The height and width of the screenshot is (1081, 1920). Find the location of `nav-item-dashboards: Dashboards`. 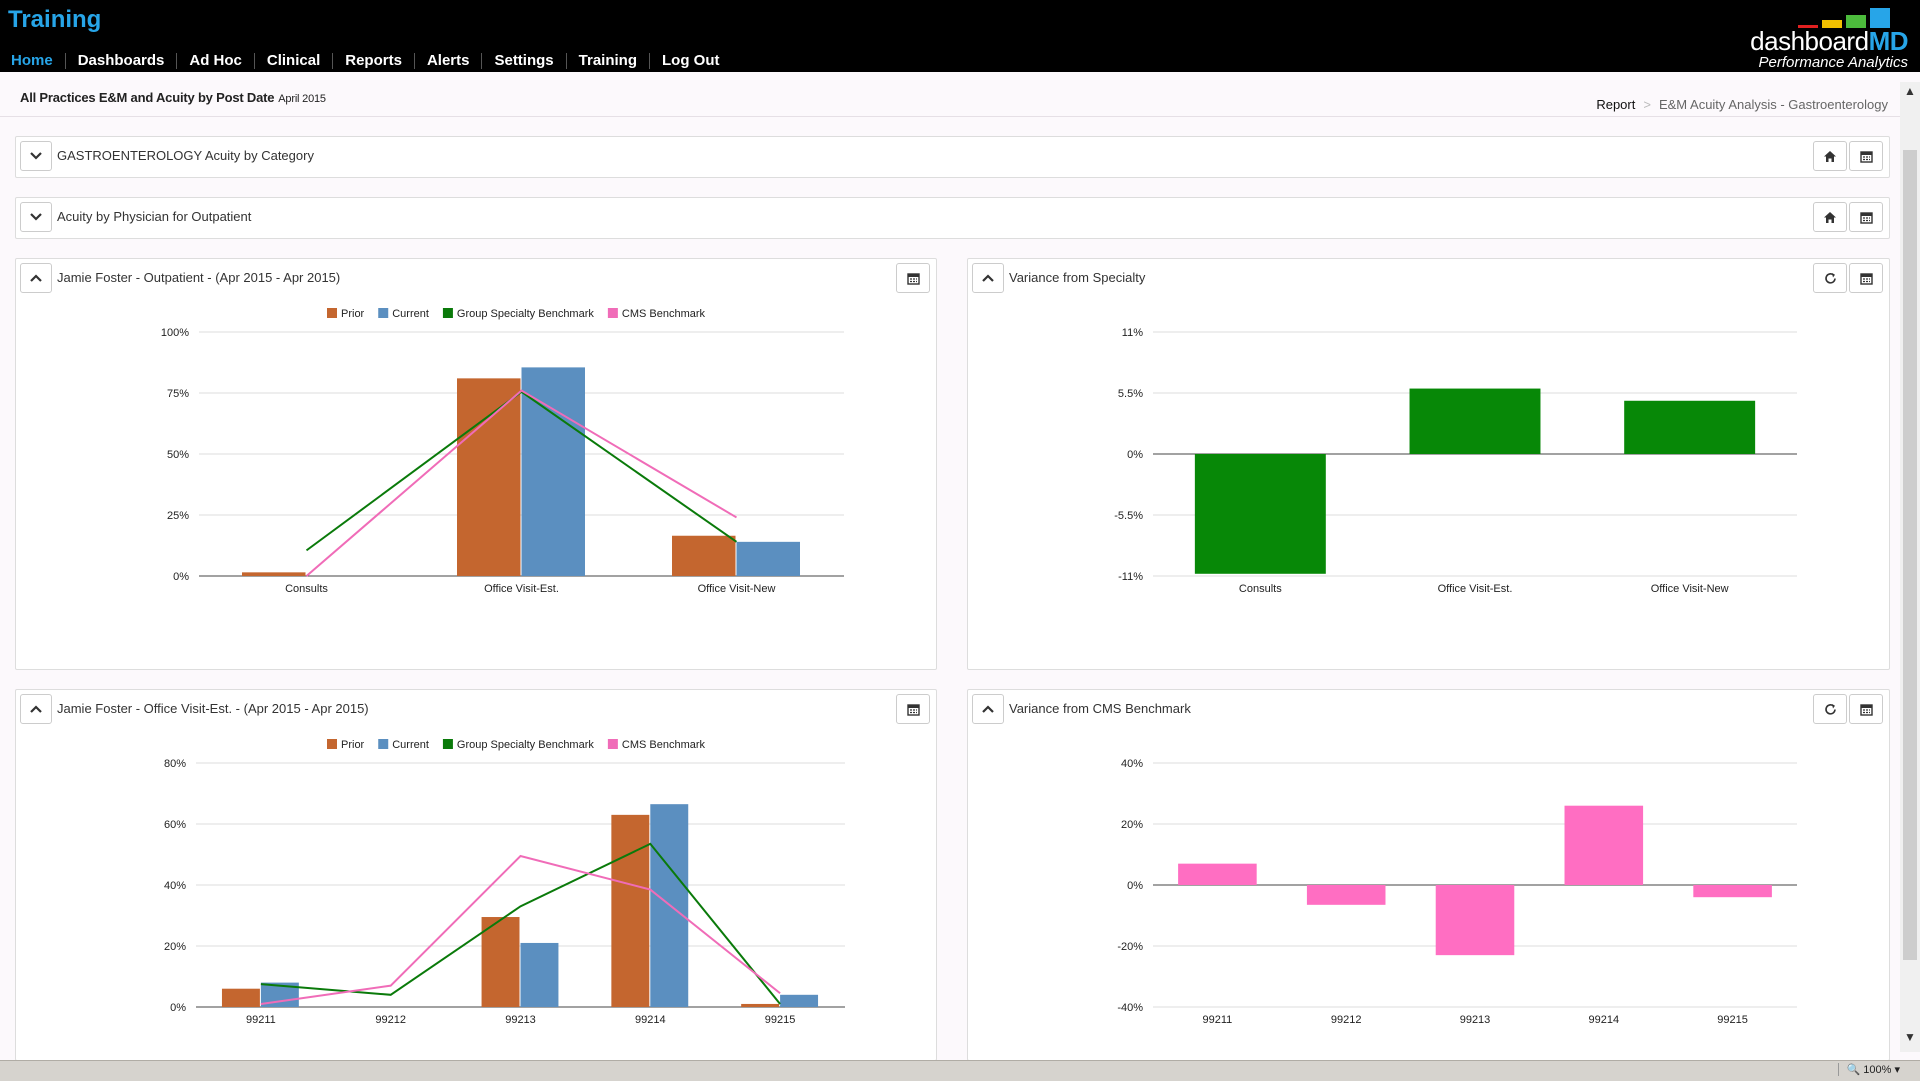

nav-item-dashboards: Dashboards is located at coordinates (122, 61).